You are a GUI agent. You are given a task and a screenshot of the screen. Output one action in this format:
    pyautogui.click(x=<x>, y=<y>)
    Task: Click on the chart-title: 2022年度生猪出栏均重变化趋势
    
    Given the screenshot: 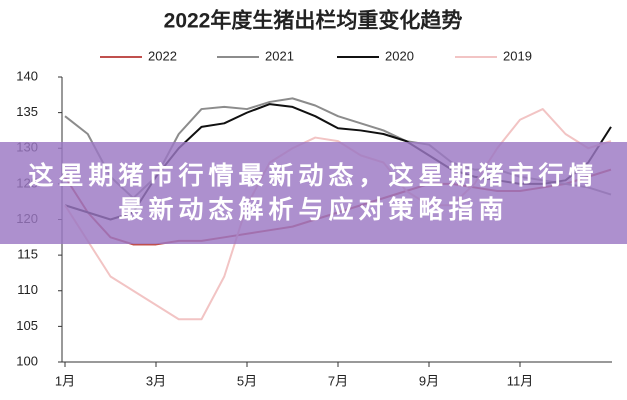 What is the action you would take?
    pyautogui.click(x=313, y=21)
    